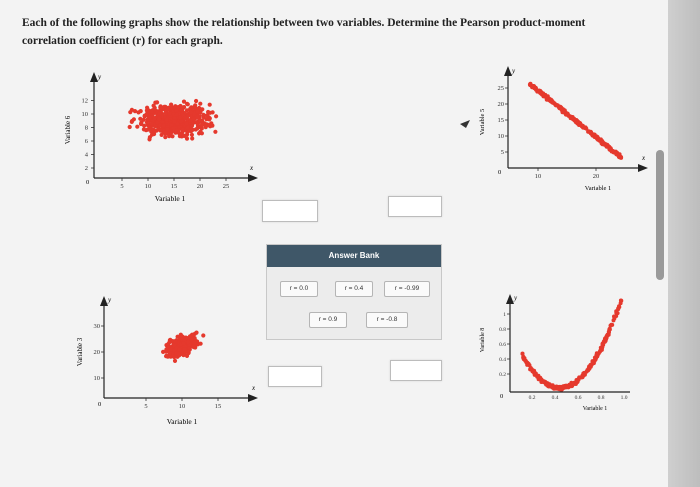 The height and width of the screenshot is (487, 700). I want to click on answer-option-r-neg-0-99: r = -0.99, so click(407, 289).